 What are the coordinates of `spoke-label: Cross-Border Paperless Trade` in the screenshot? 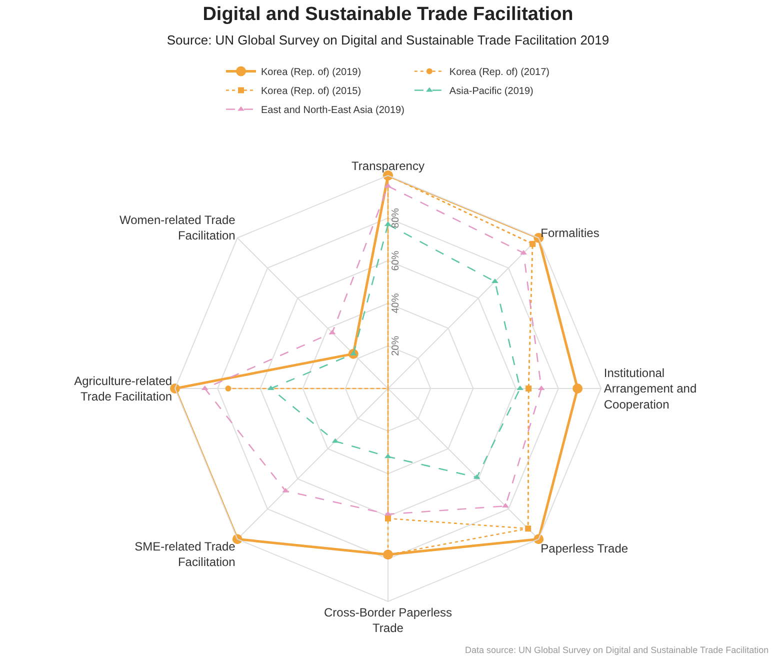 It's located at (388, 620).